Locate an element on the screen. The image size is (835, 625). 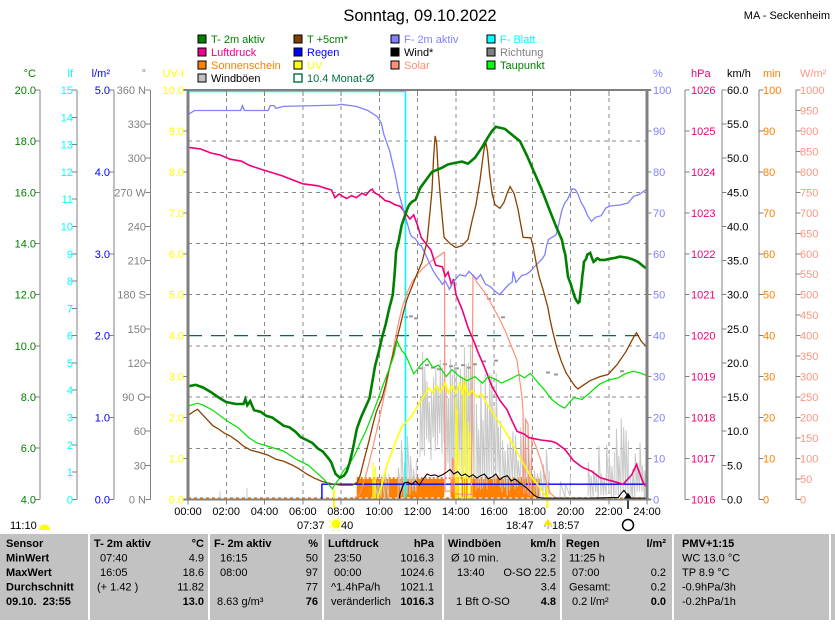
svg-text: °C is located at coordinates (30, 74).